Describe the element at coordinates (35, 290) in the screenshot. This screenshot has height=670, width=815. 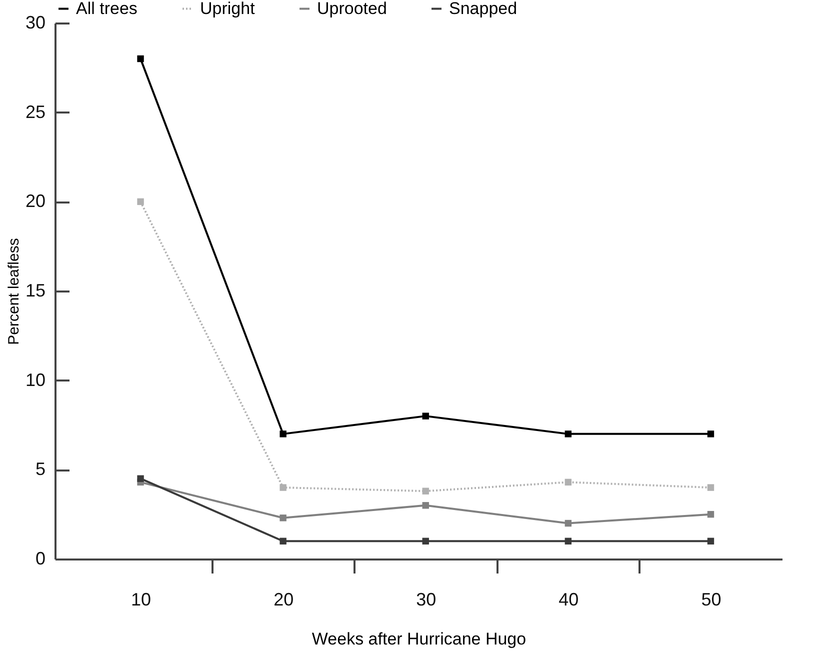
I see `y-tick-label: 15` at that location.